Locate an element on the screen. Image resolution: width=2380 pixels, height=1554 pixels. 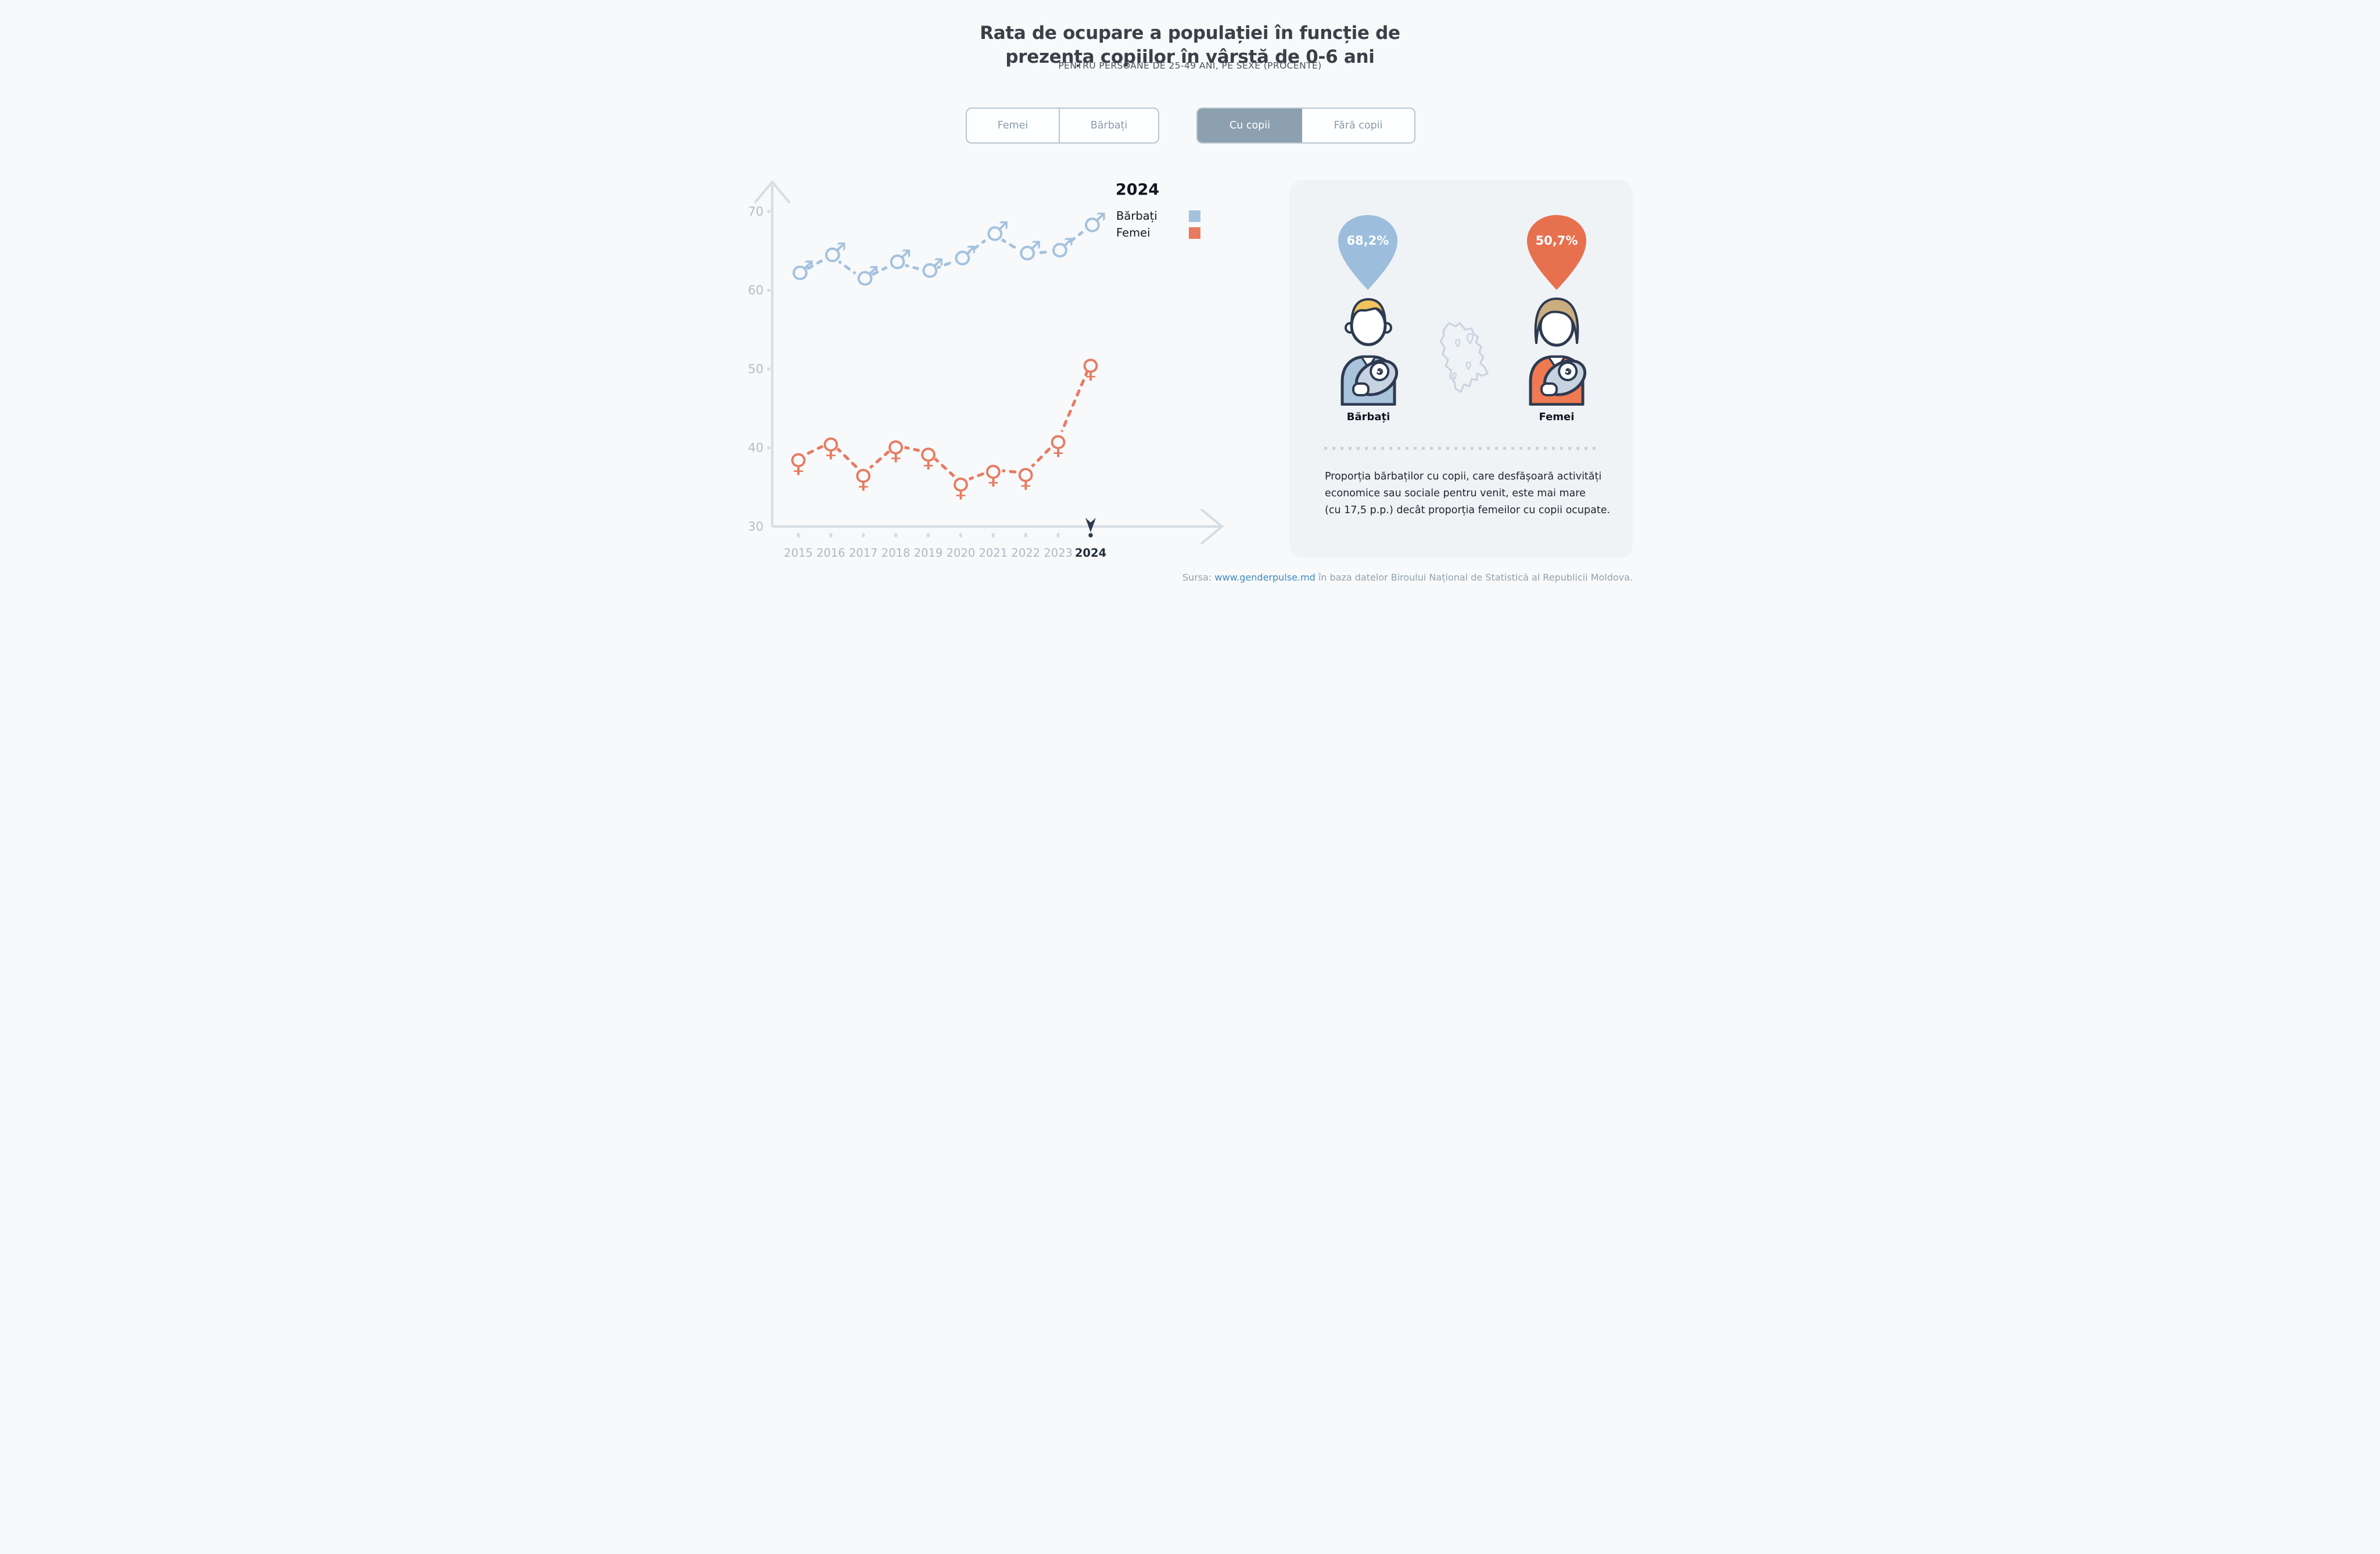
x-tick-label-2015: 2015 is located at coordinates (799, 553).